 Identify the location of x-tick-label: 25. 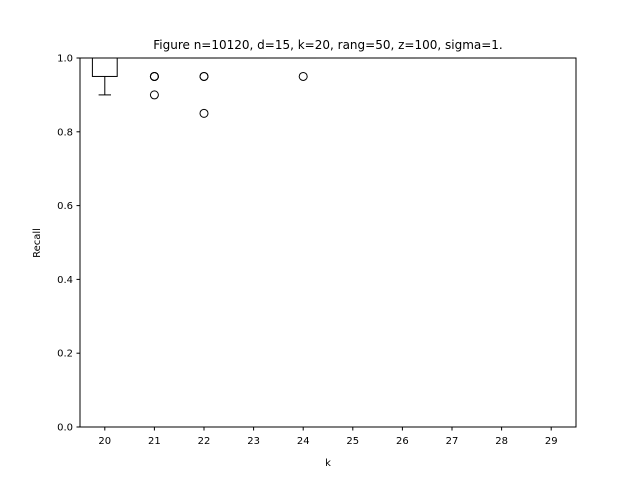
(352, 441).